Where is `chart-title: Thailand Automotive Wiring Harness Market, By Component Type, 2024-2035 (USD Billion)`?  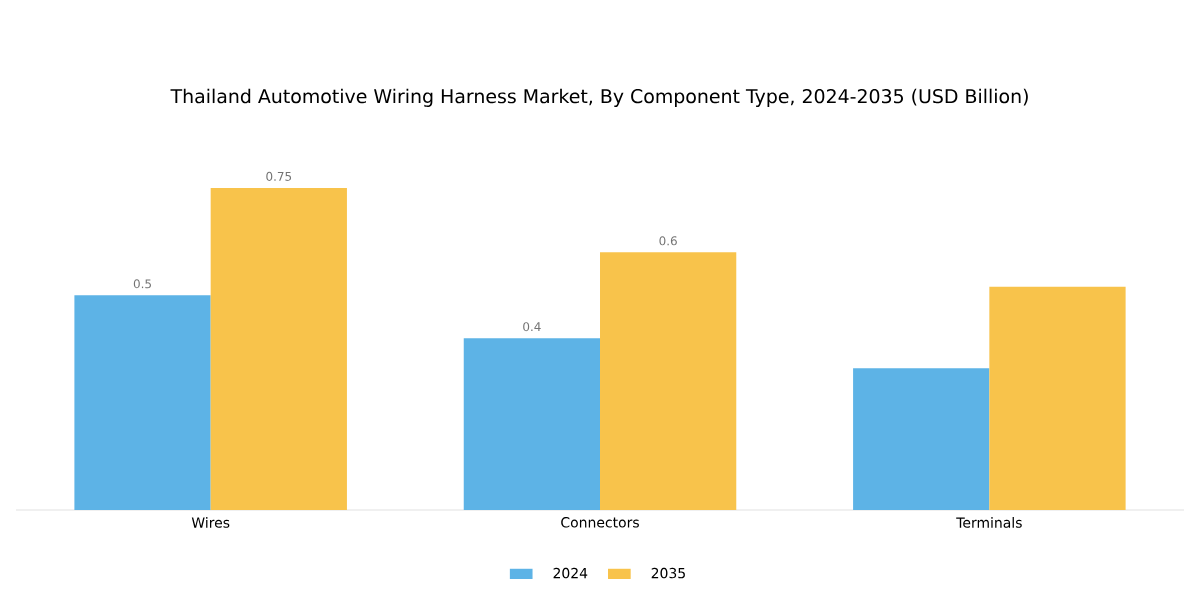 chart-title: Thailand Automotive Wiring Harness Market, By Component Type, 2024-2035 (USD Billion) is located at coordinates (599, 97).